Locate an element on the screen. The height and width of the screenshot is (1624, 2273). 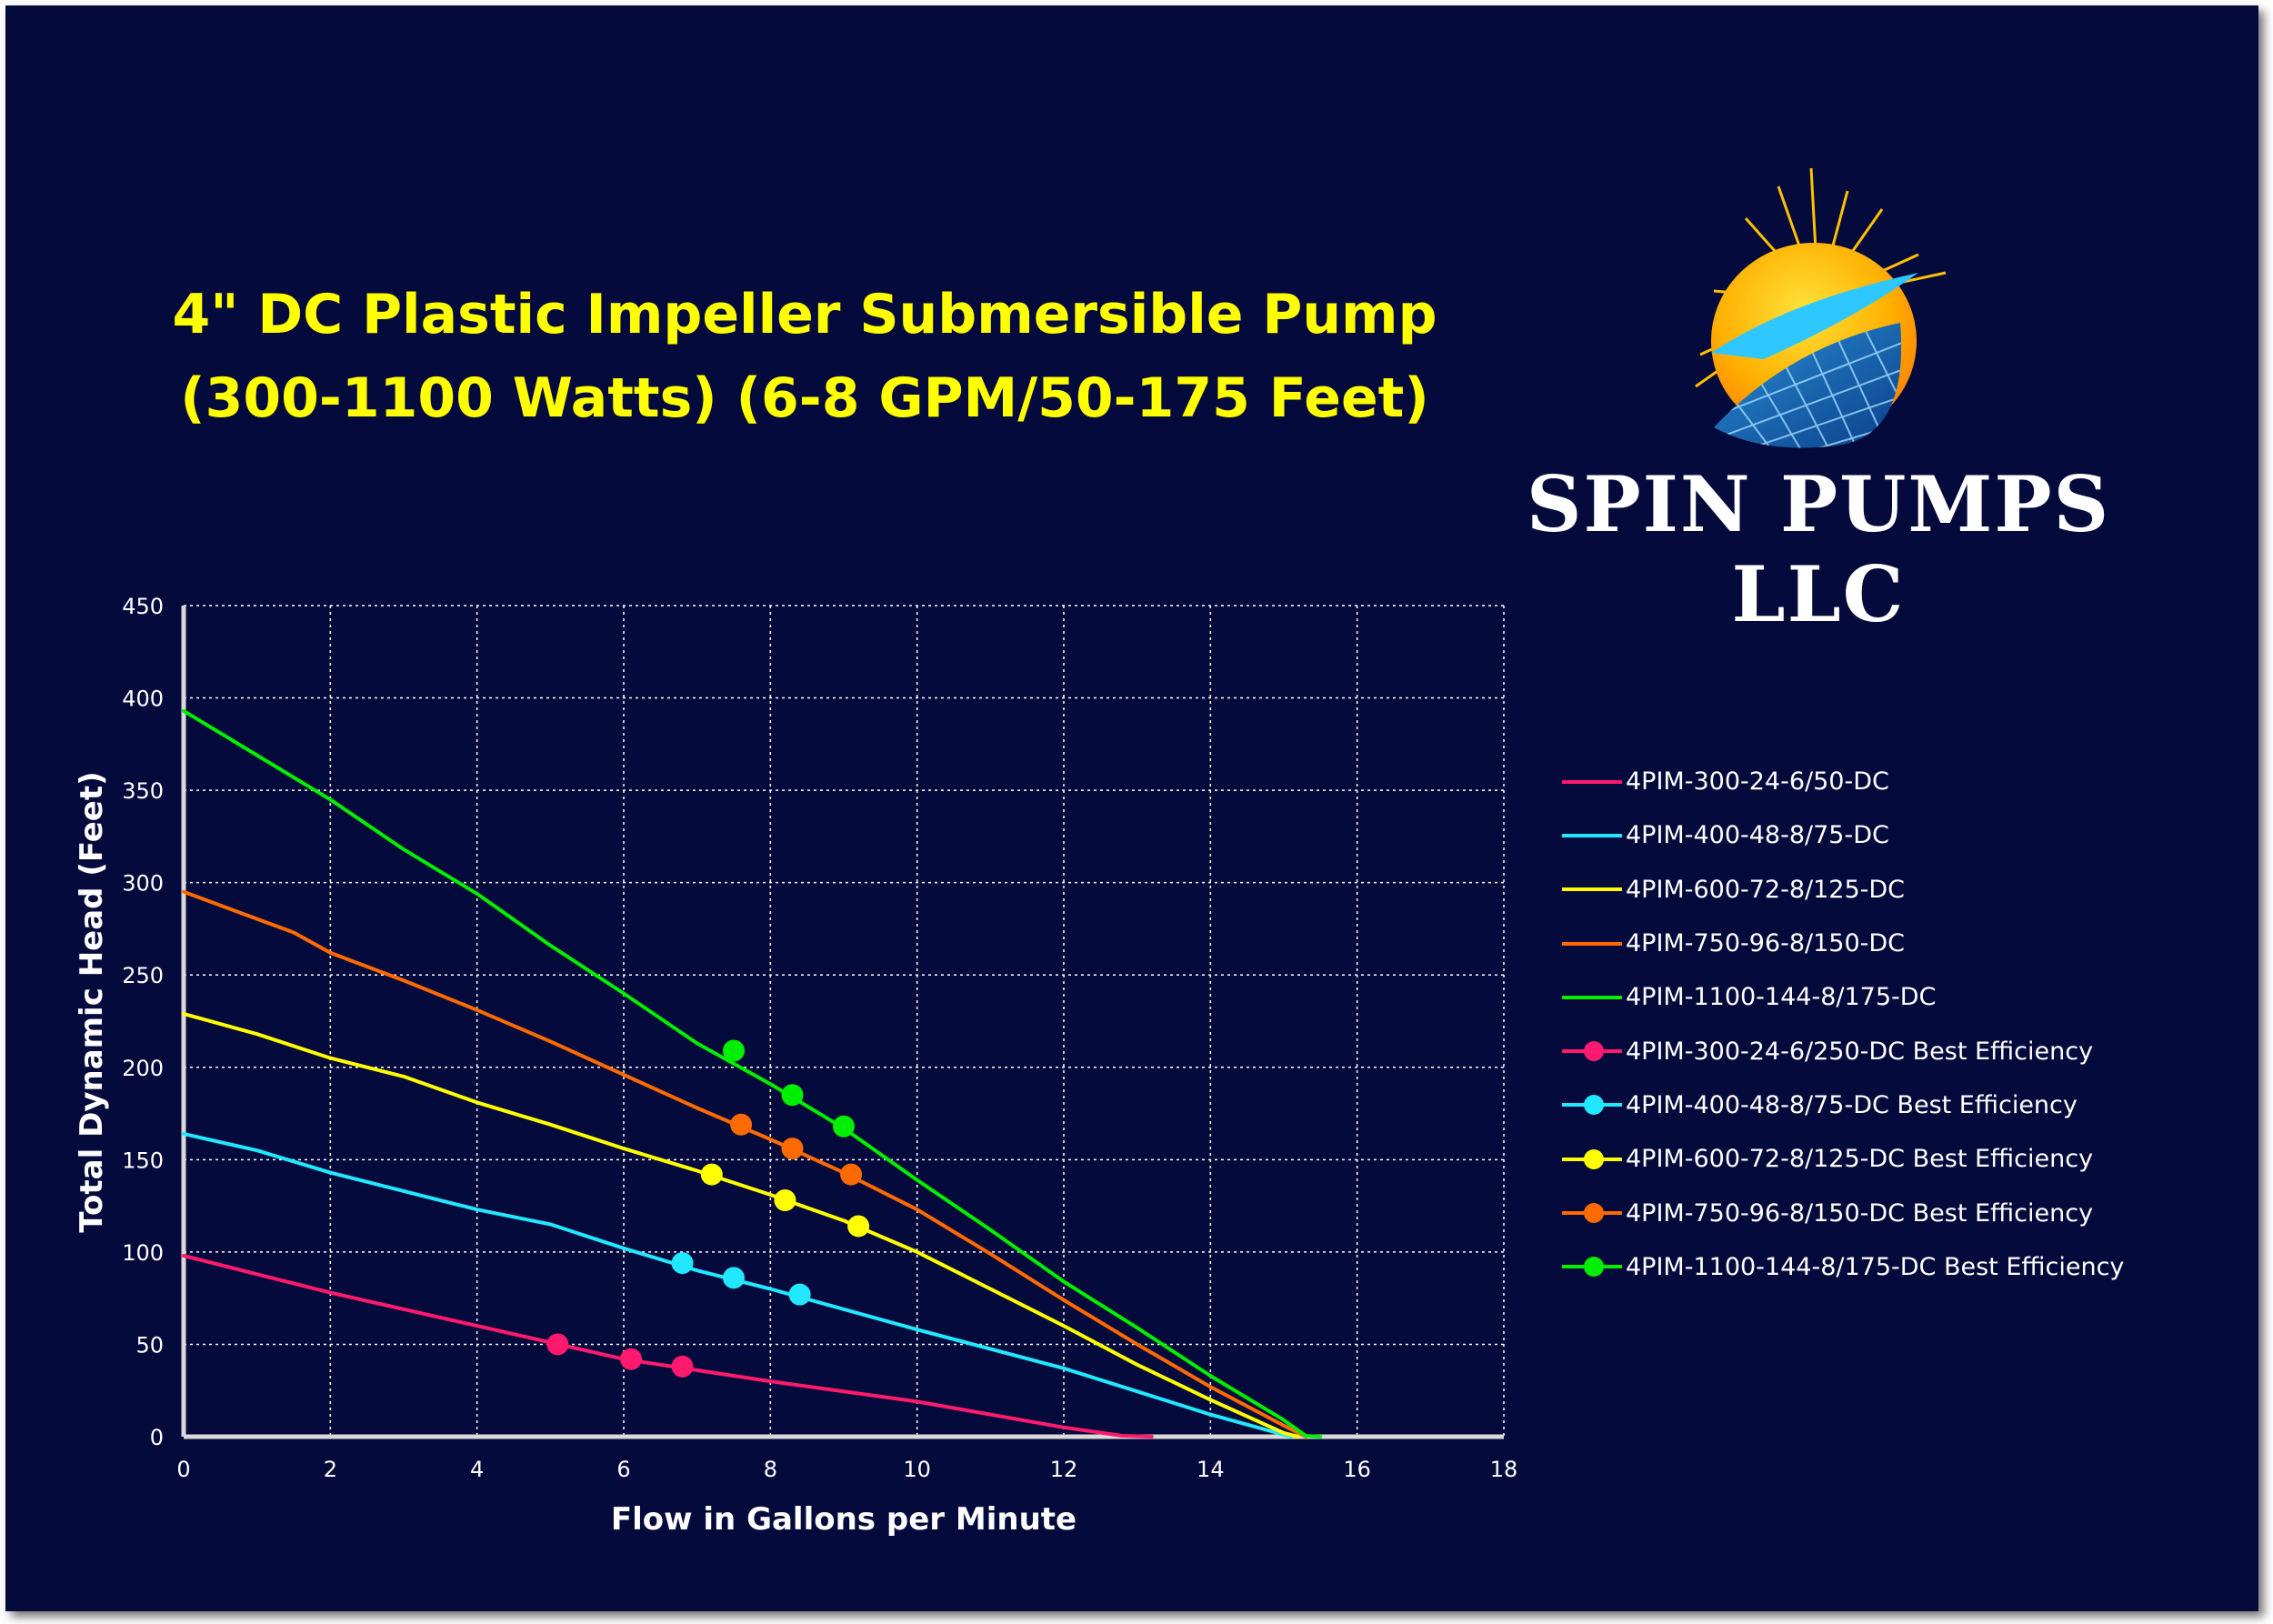
best-efficiency-markers is located at coordinates (708, 1208).